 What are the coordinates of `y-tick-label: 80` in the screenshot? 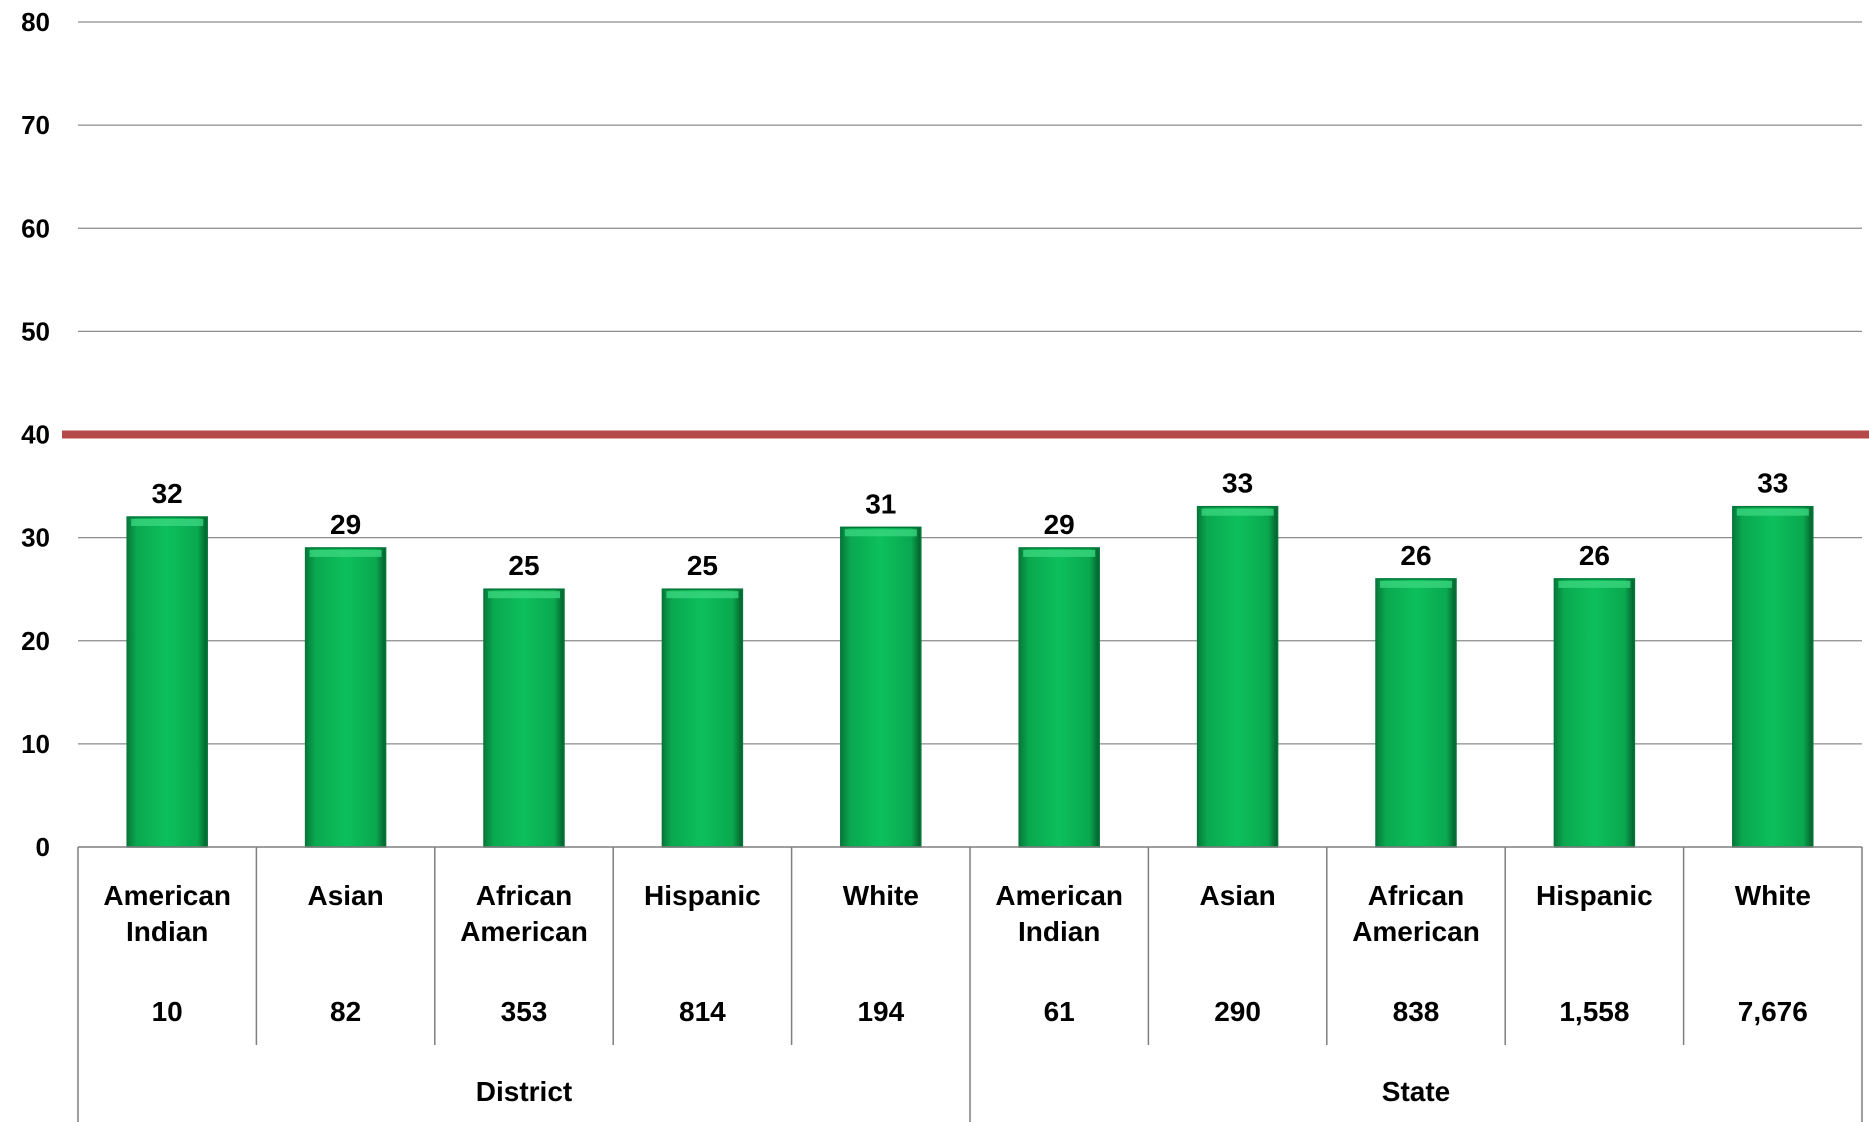 It's located at (35, 22).